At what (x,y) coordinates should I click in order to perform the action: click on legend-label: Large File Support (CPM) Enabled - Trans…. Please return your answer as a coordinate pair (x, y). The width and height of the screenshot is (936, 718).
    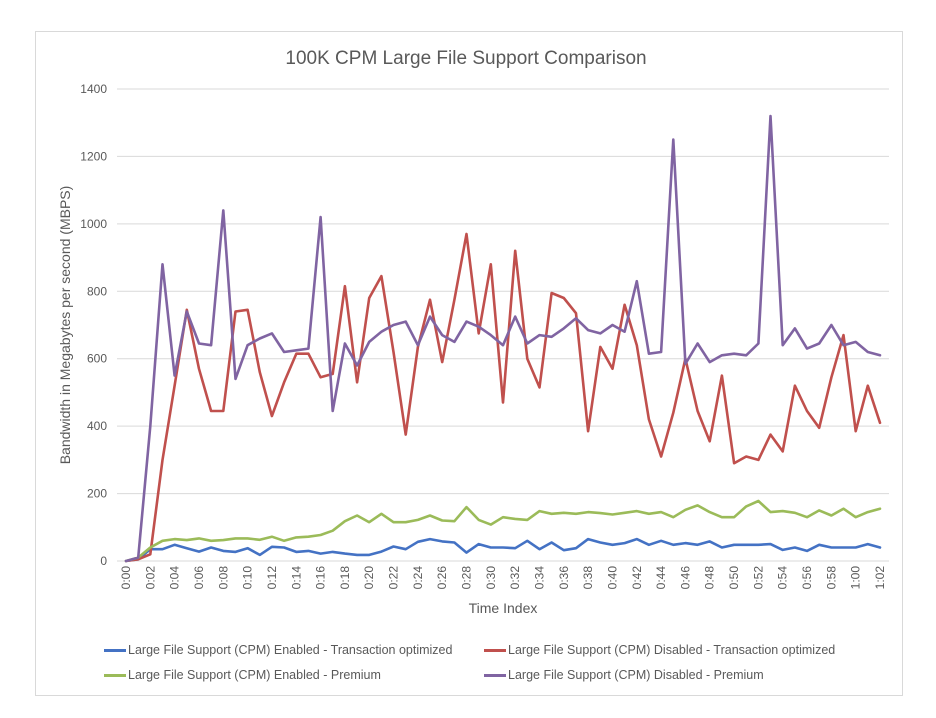
    Looking at the image, I should click on (290, 650).